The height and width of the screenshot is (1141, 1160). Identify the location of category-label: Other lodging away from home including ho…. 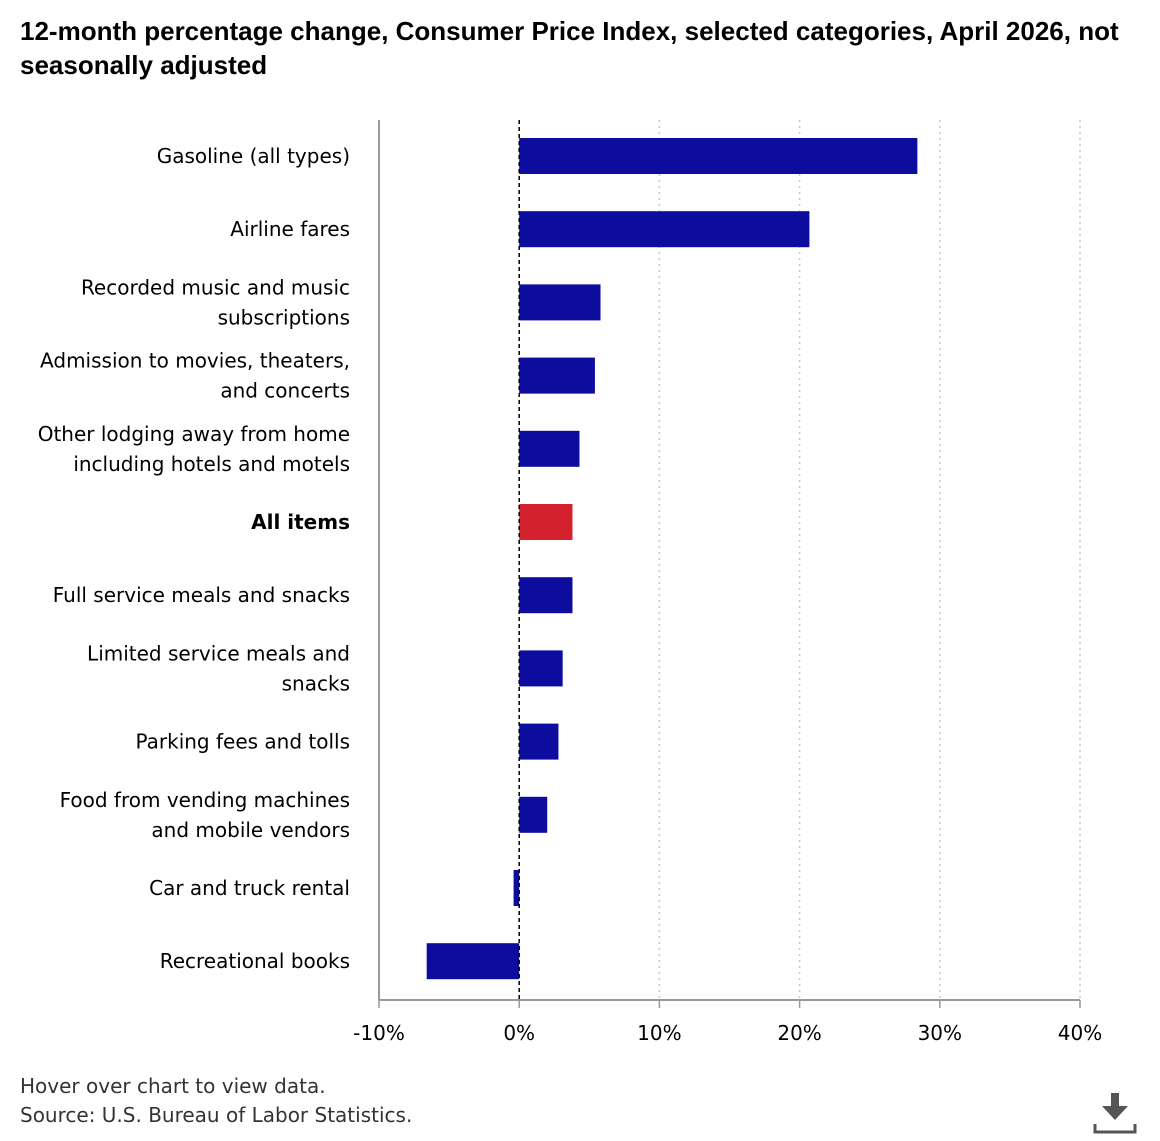
(194, 449).